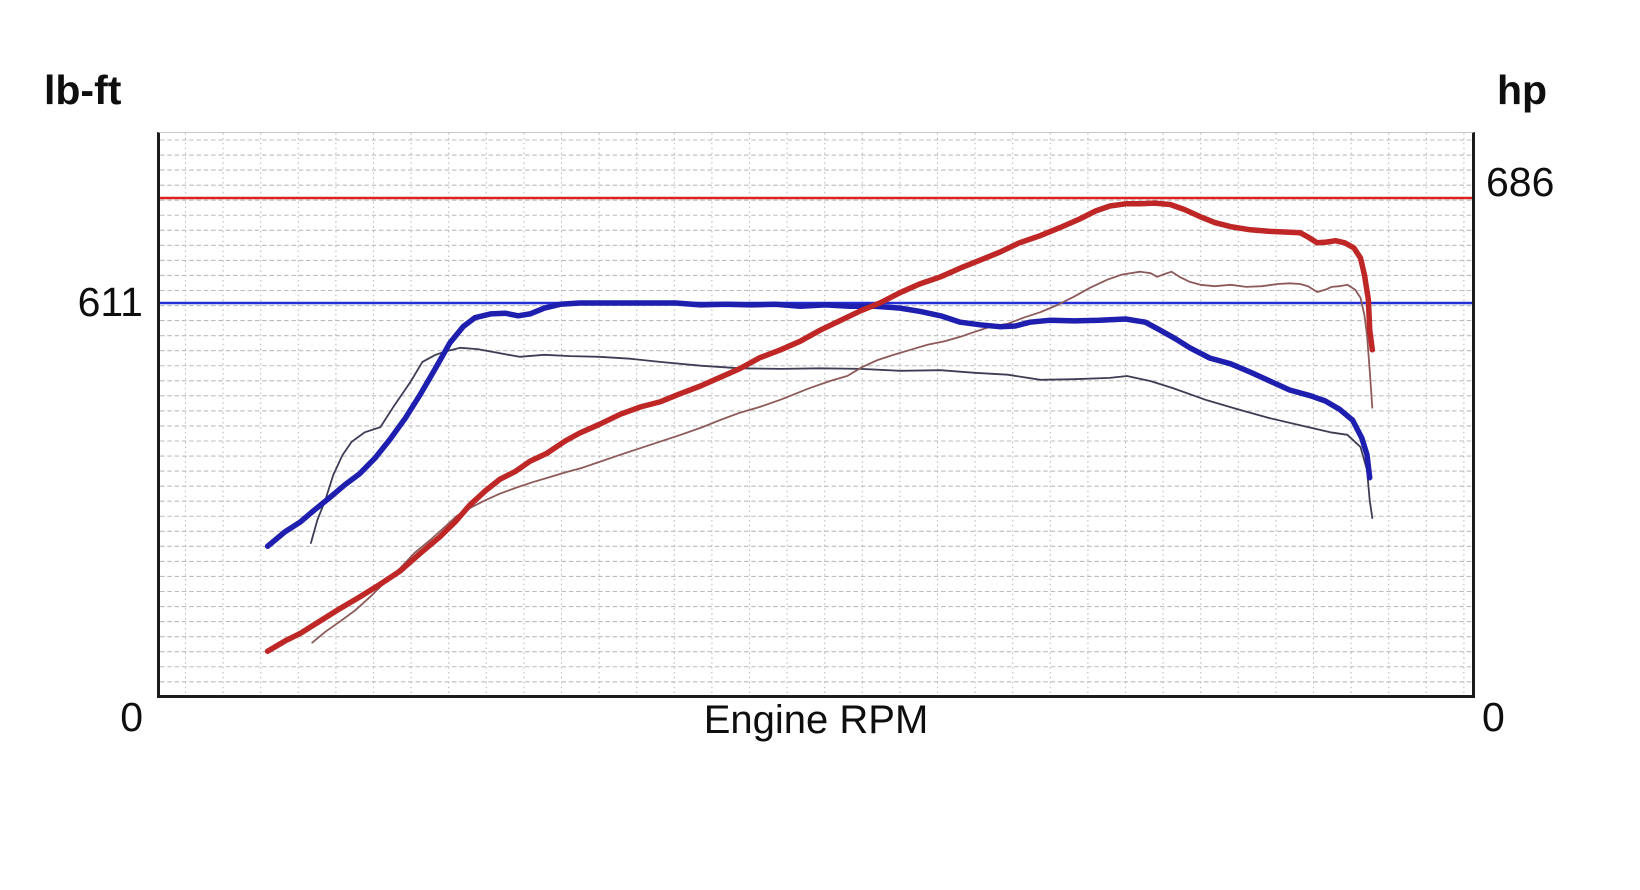 The image size is (1640, 890). What do you see at coordinates (816, 720) in the screenshot?
I see `x-axis-title: Engine RPM` at bounding box center [816, 720].